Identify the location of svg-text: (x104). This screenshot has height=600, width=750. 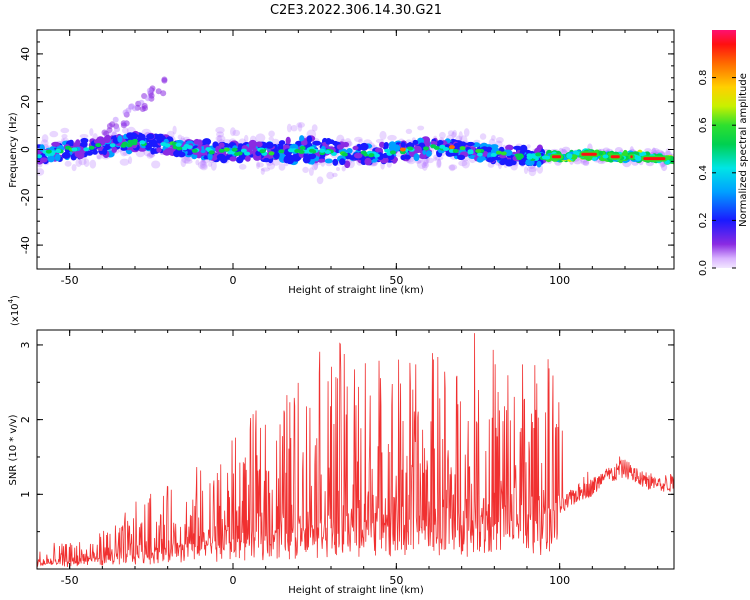
(14, 310).